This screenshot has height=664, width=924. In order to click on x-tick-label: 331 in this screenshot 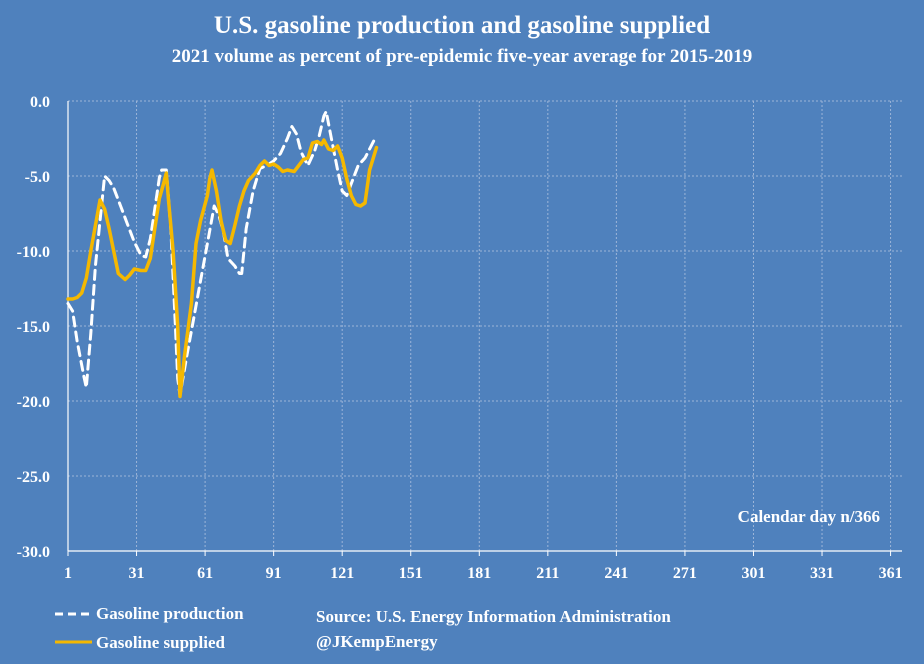, I will do `click(822, 573)`.